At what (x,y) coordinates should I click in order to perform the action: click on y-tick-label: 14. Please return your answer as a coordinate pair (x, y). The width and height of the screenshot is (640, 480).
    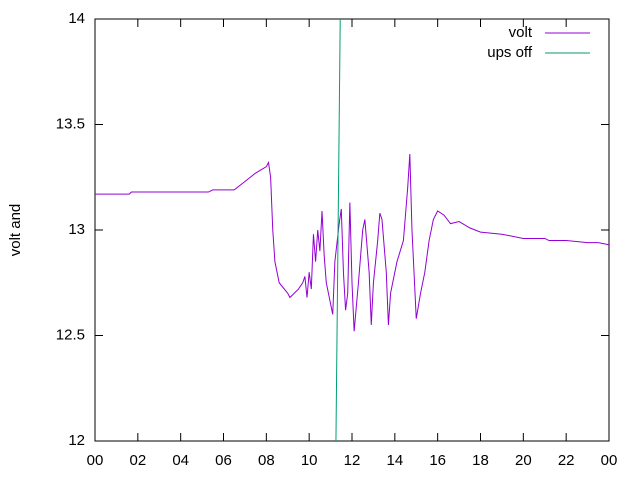
    Looking at the image, I should click on (76, 18).